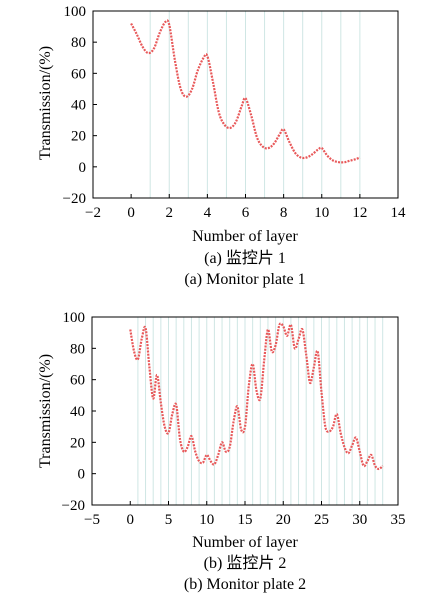  Describe the element at coordinates (245, 563) in the screenshot. I see `caption-chinese: (b) 监控片 2` at that location.